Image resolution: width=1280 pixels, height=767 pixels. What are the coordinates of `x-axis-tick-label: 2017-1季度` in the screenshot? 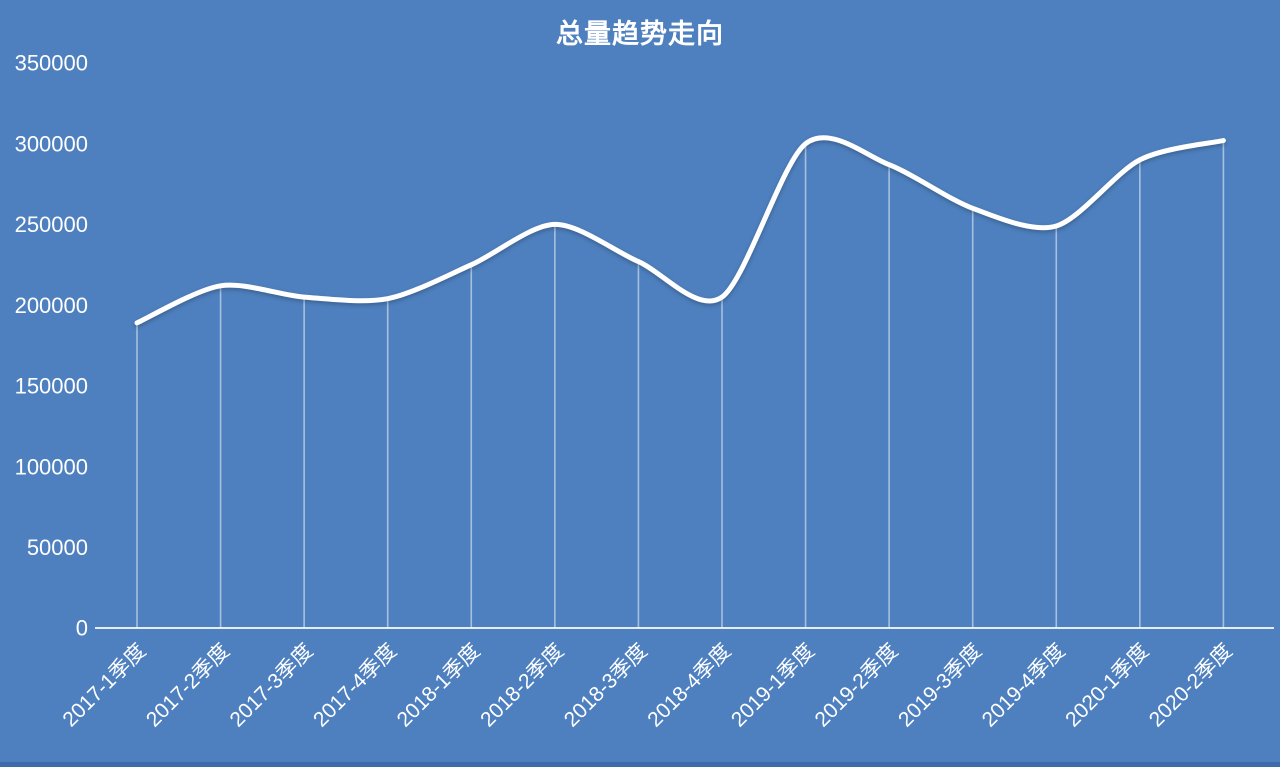 It's located at (104, 685).